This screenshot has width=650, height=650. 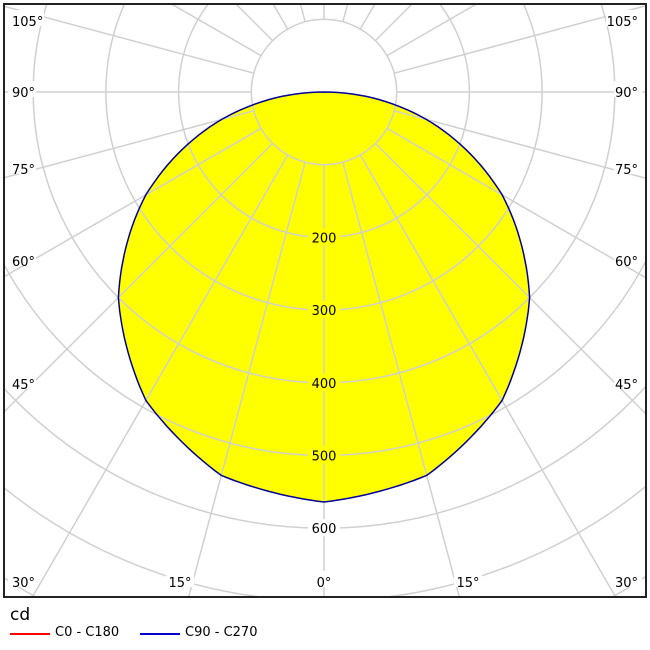 I want to click on radial-tick-label: 300, so click(x=324, y=311).